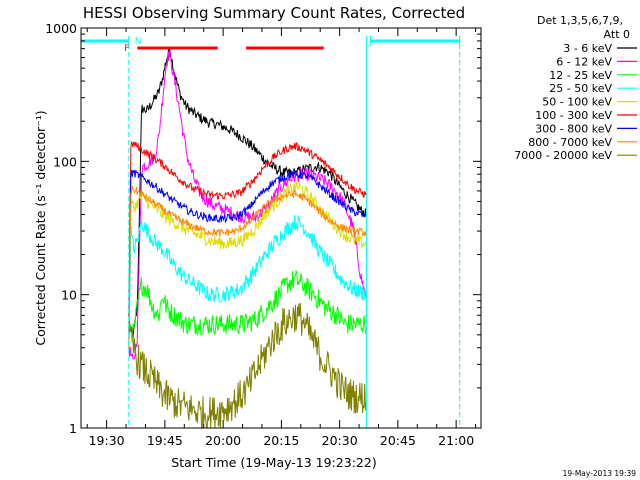  What do you see at coordinates (138, 42) in the screenshot?
I see `boundary-label-1: N` at bounding box center [138, 42].